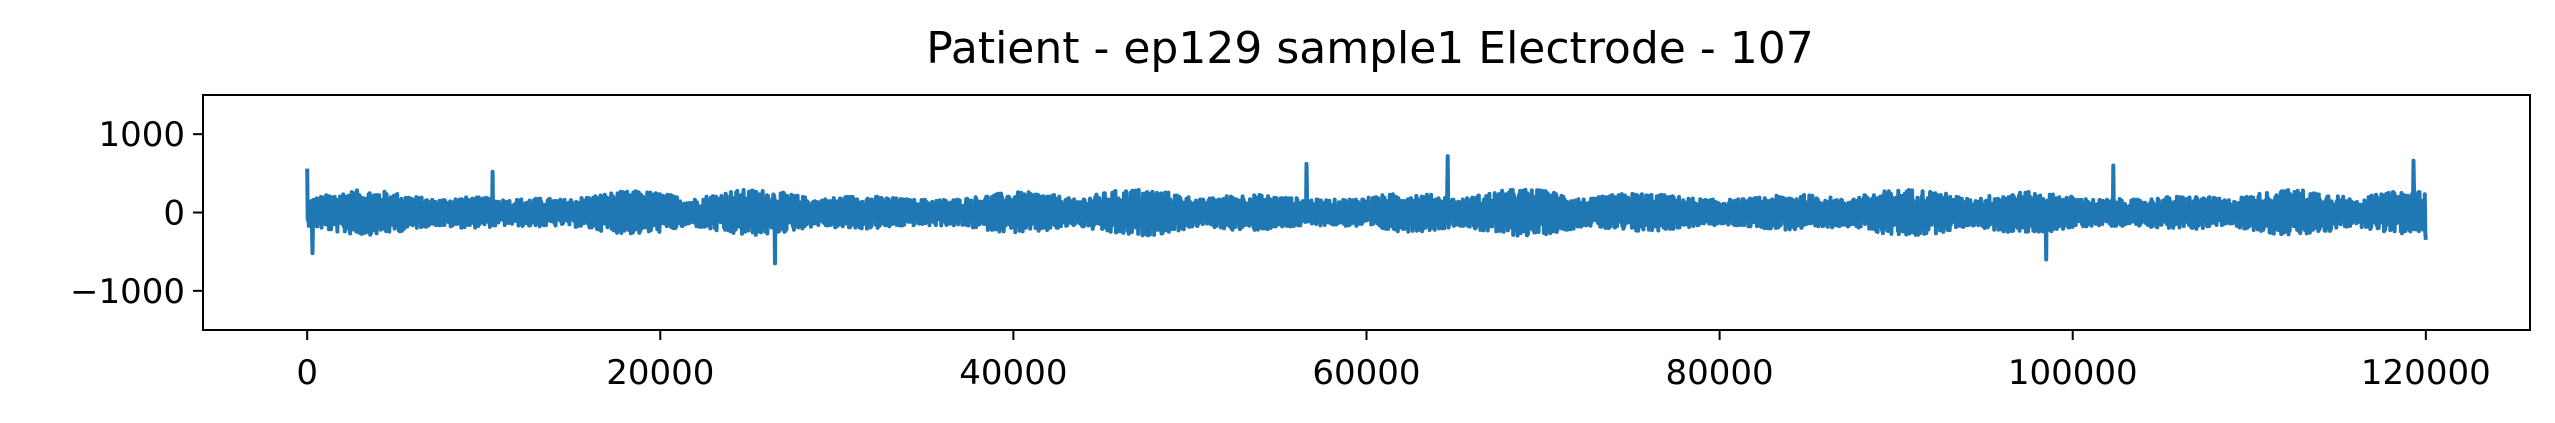 Image resolution: width=2555 pixels, height=423 pixels. What do you see at coordinates (141, 135) in the screenshot?
I see `y-tick-label: 1000` at bounding box center [141, 135].